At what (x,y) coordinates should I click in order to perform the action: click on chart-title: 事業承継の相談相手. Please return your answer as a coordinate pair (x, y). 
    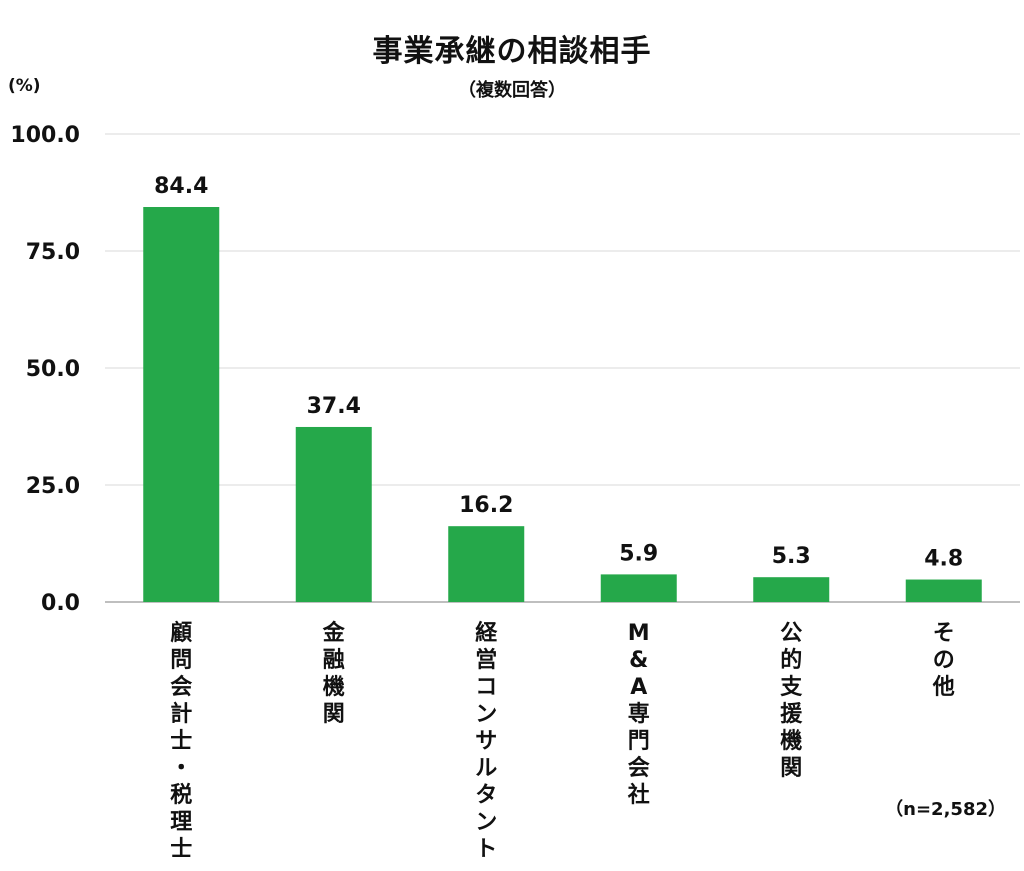
    Looking at the image, I should click on (512, 51).